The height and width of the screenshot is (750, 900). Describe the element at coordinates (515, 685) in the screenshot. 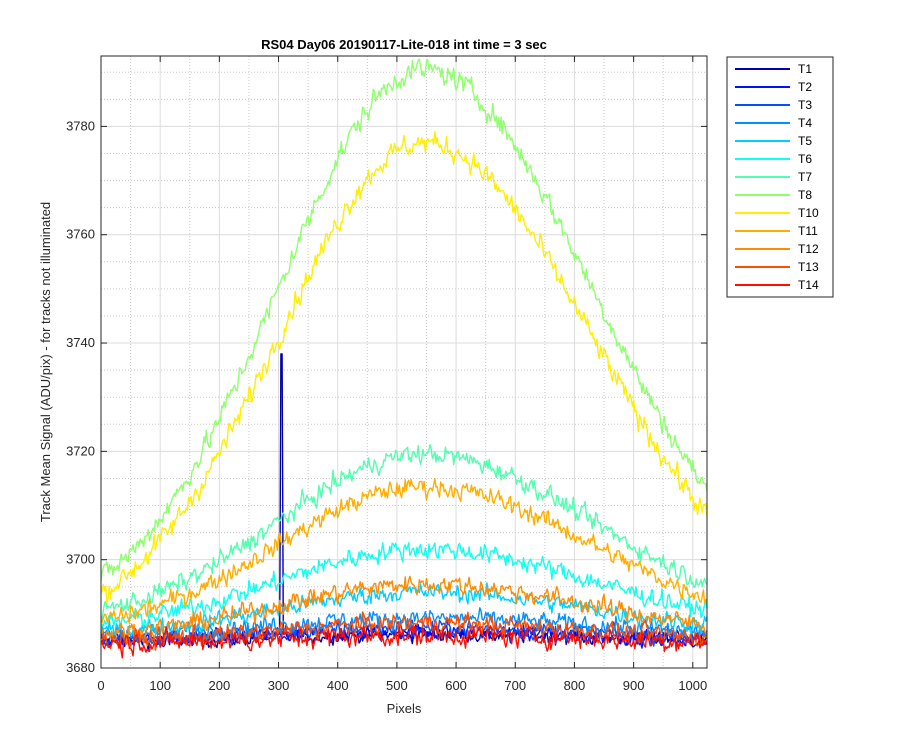

I see `x-tick-label: 700` at that location.